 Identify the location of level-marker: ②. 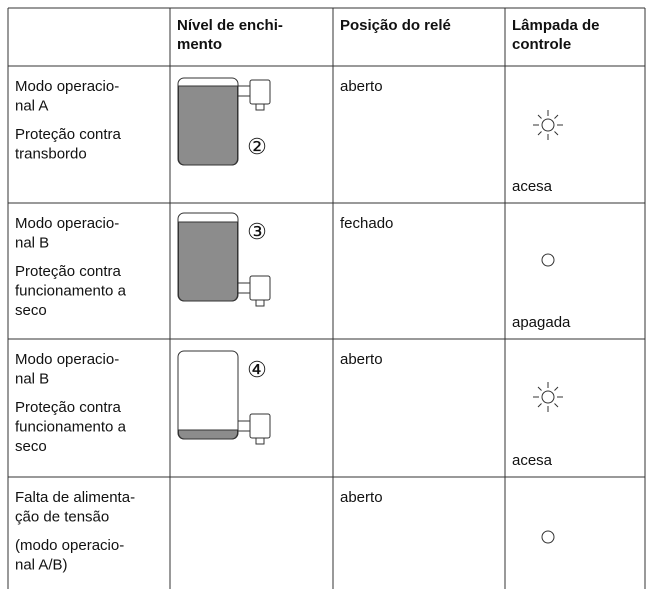
(257, 146).